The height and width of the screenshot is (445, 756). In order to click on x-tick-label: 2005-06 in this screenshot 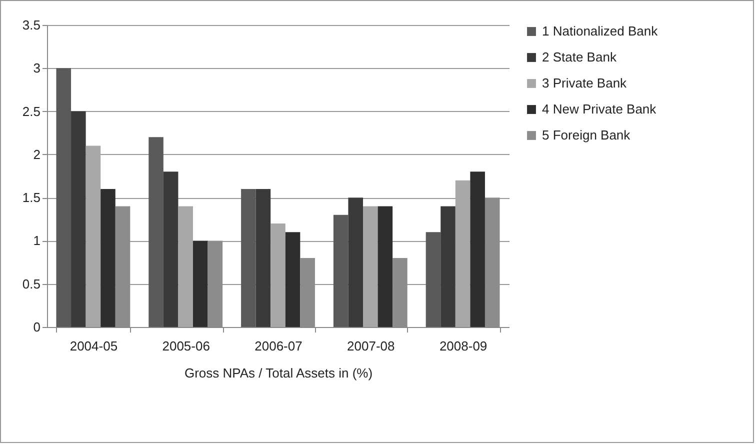, I will do `click(186, 346)`.